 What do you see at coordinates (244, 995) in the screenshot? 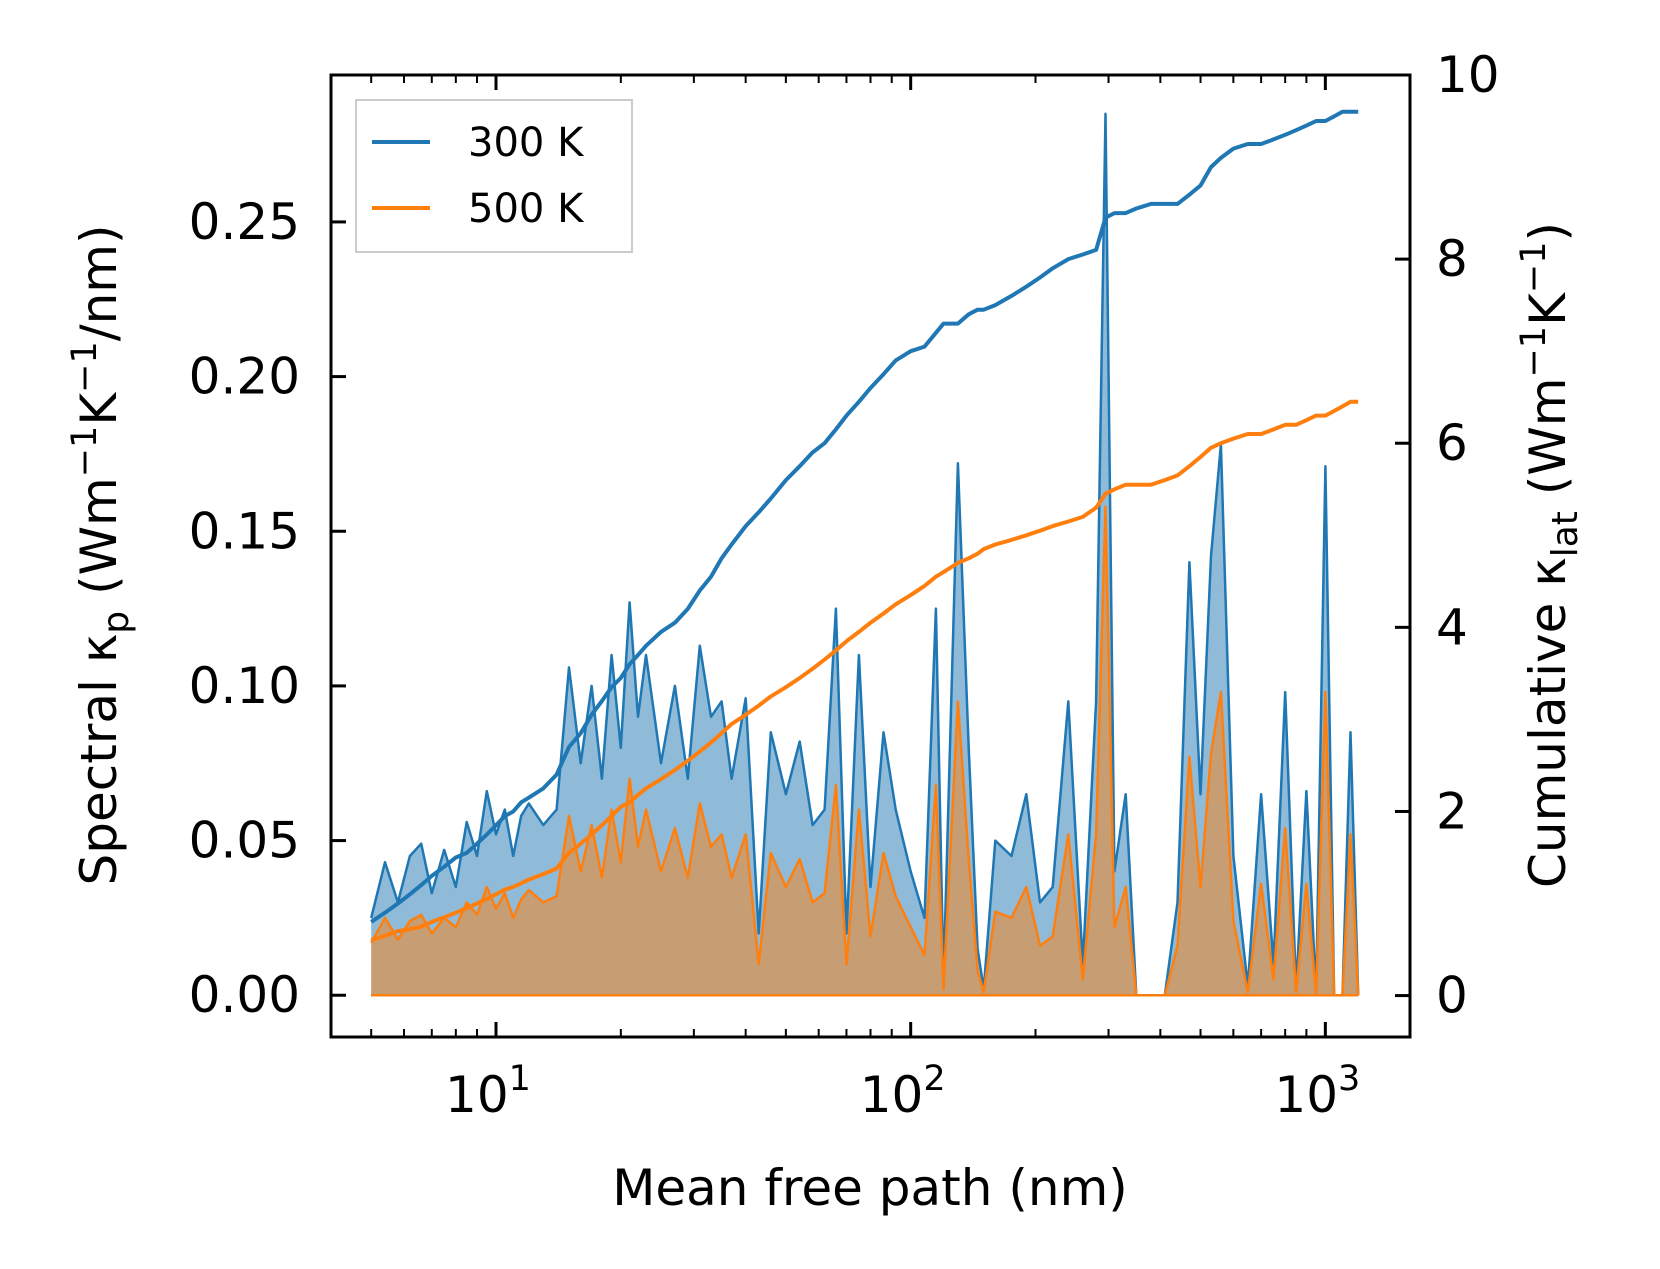
I see `y-left-tick-label: 0.00` at bounding box center [244, 995].